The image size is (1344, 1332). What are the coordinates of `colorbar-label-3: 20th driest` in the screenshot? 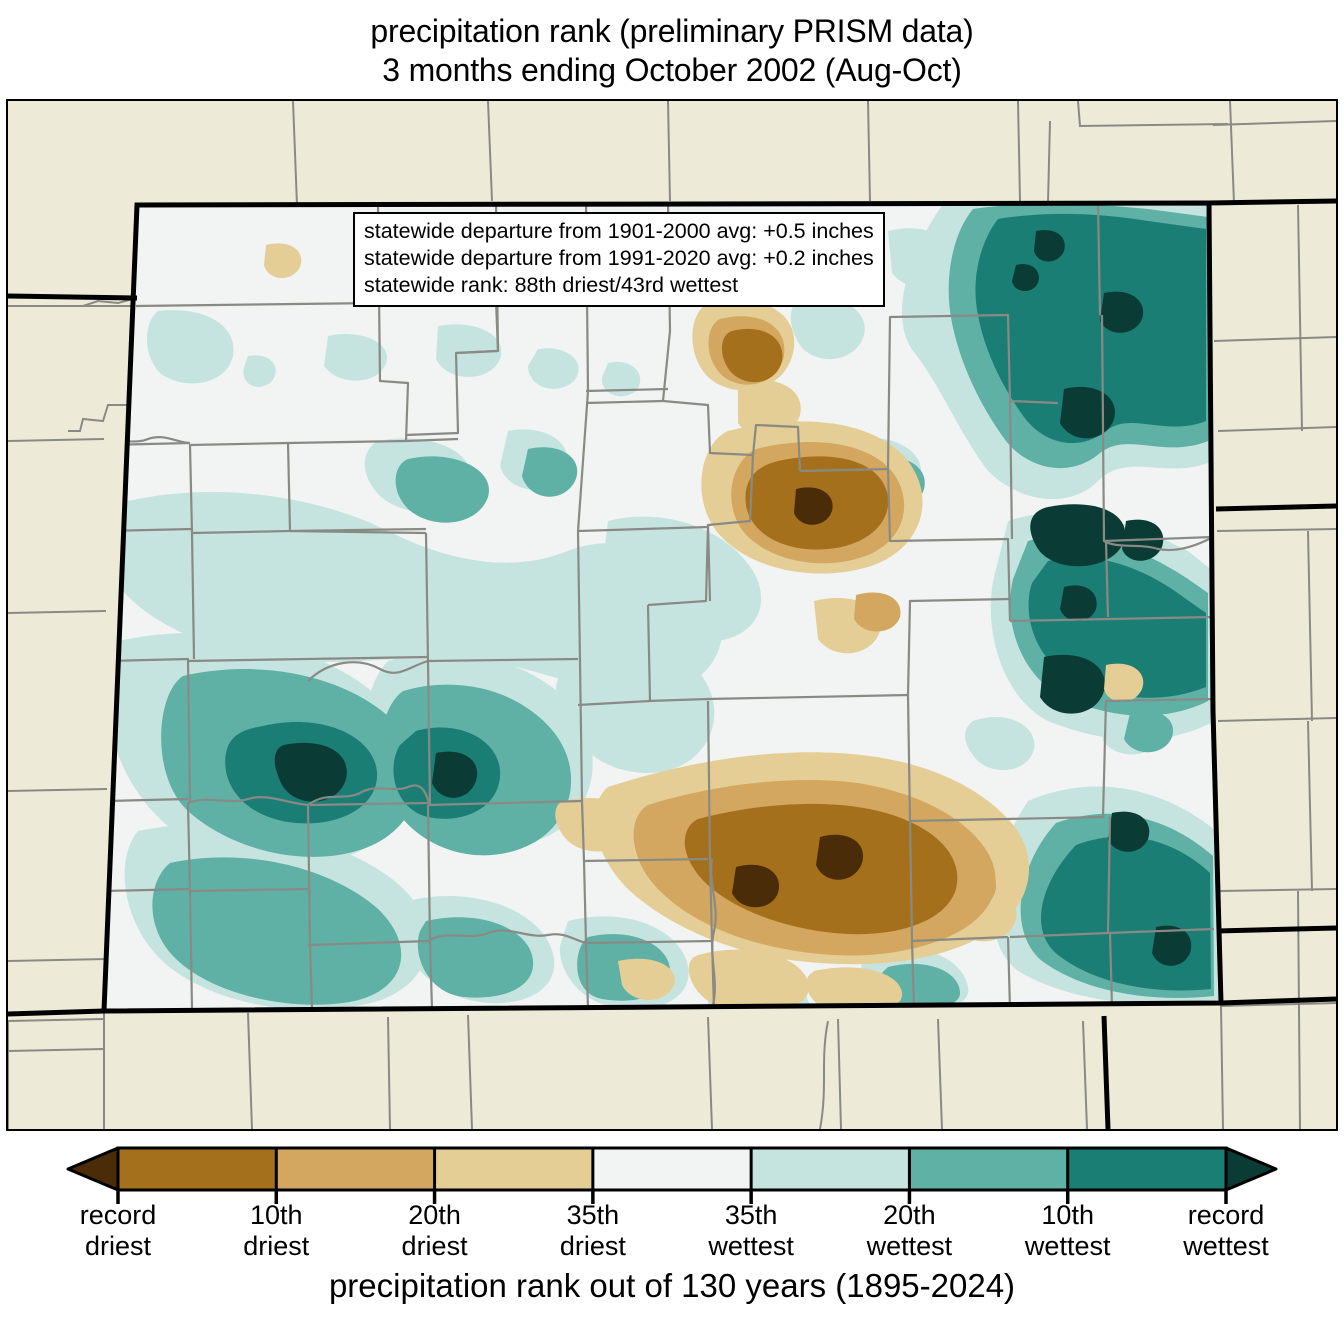 It's located at (435, 1231).